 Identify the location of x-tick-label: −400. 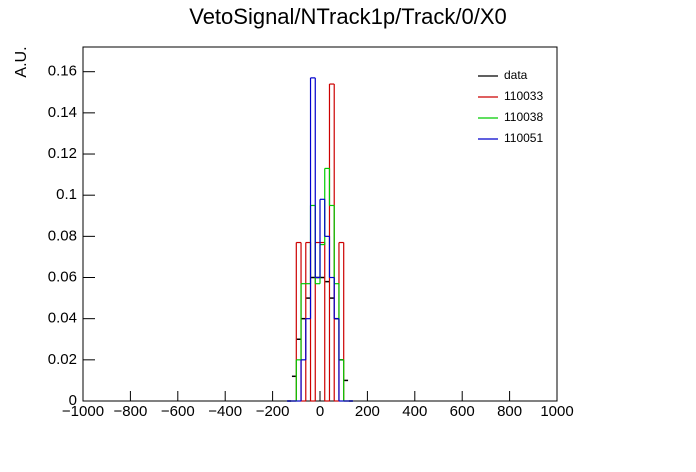
(225, 411).